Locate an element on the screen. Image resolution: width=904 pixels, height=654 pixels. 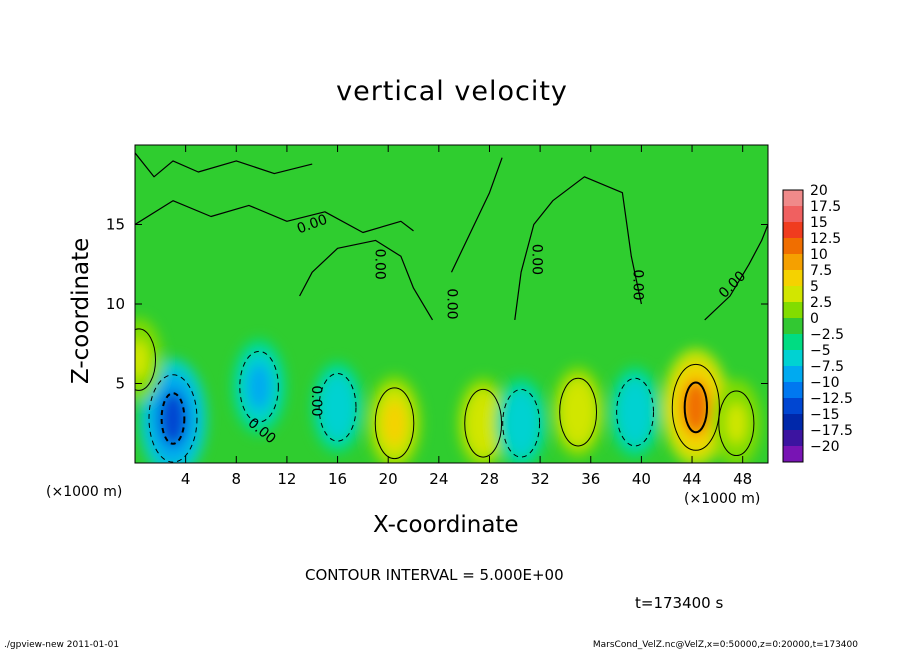
x-tick-label: 36 is located at coordinates (590, 479).